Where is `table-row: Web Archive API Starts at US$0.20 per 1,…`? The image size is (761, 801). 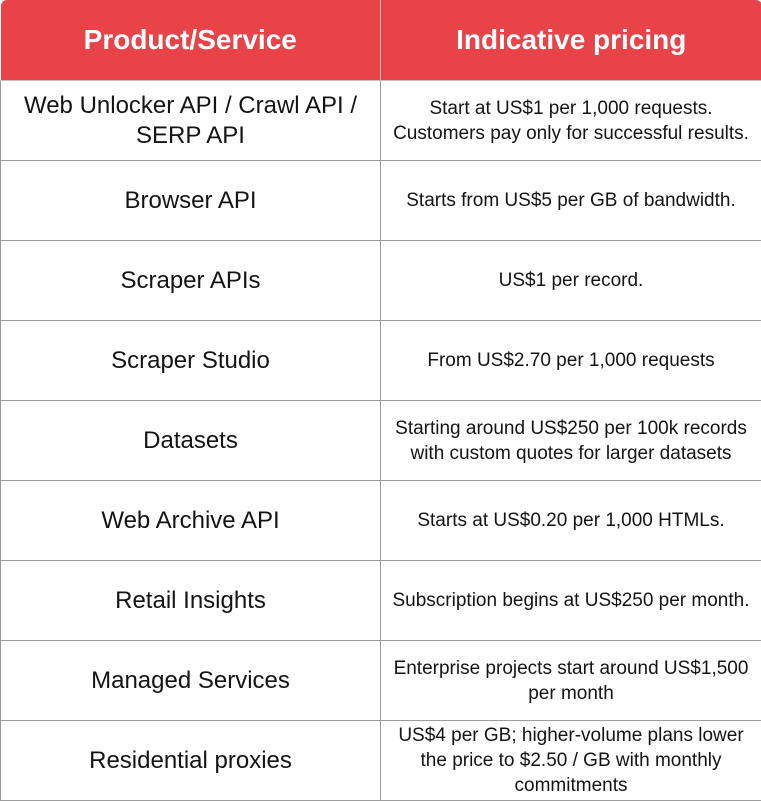
table-row: Web Archive API Starts at US$0.20 per 1,… is located at coordinates (380, 520).